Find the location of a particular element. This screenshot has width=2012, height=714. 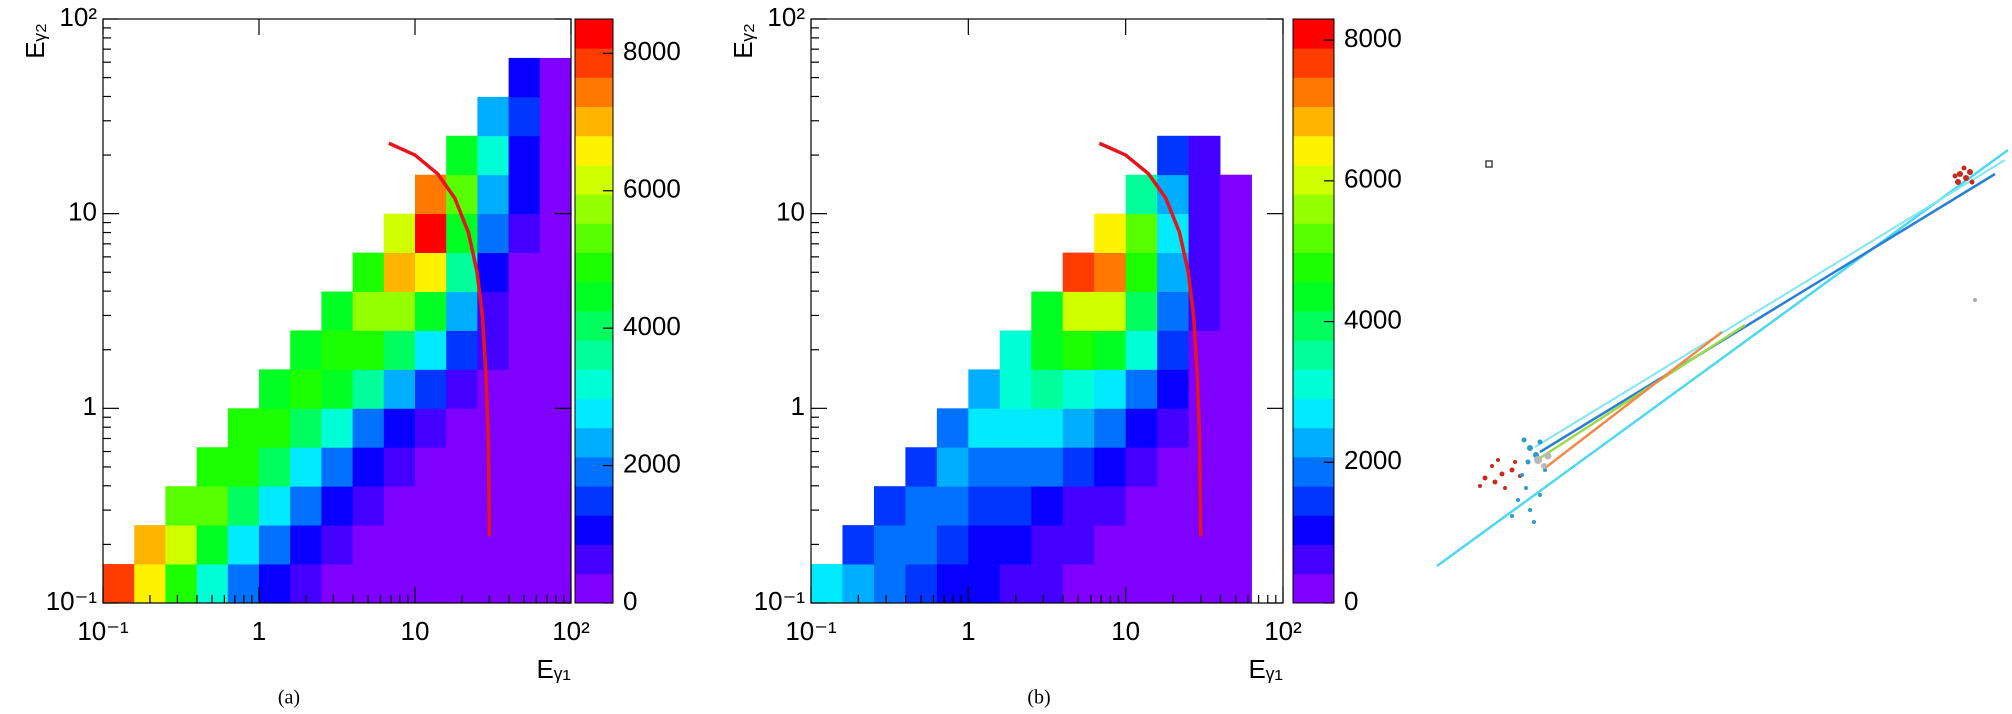

colorbar-frame is located at coordinates (594, 311).